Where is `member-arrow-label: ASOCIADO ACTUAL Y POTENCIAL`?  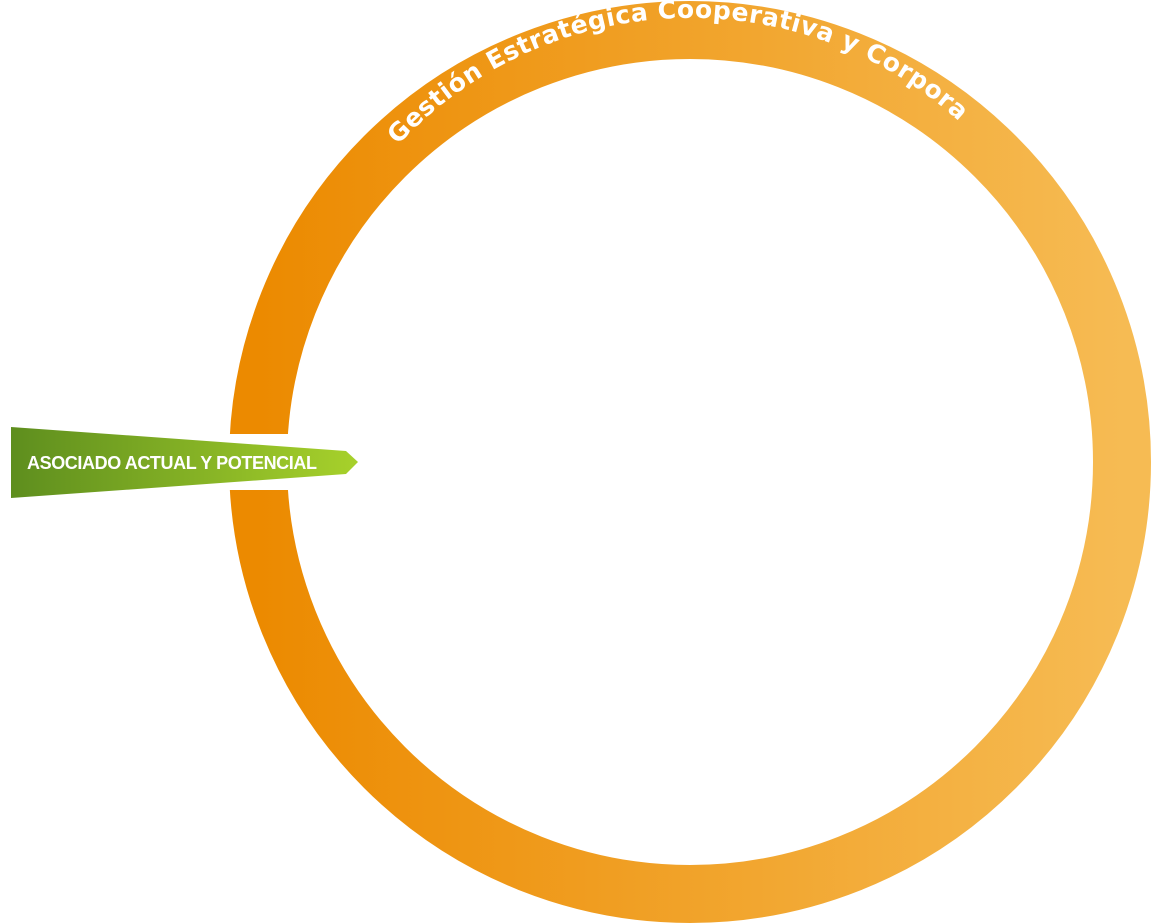 member-arrow-label: ASOCIADO ACTUAL Y POTENCIAL is located at coordinates (172, 463).